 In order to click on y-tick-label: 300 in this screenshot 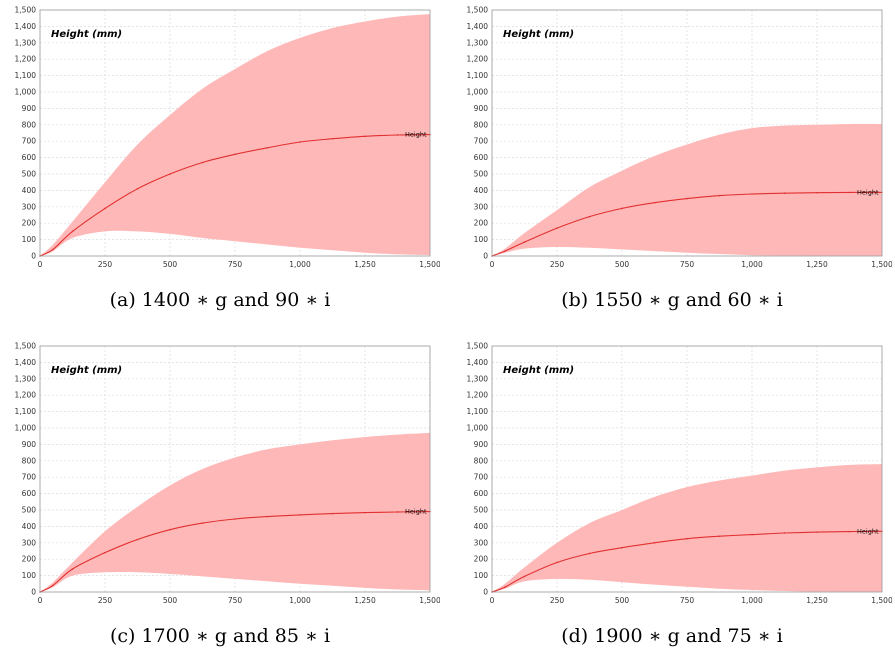, I will do `click(29, 206)`.